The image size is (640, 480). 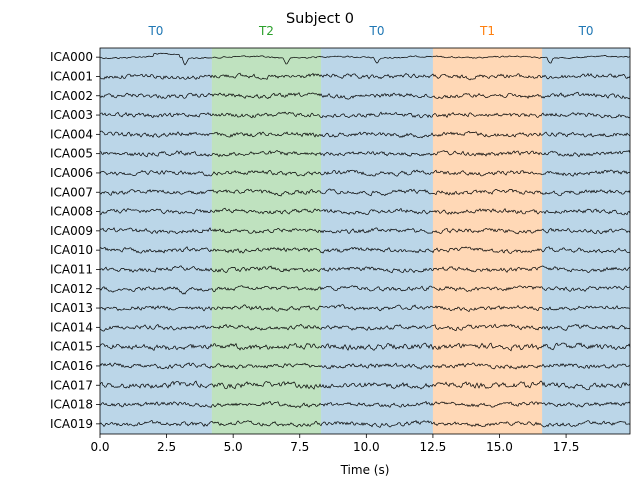 What do you see at coordinates (365, 173) in the screenshot?
I see `trace-ica006` at bounding box center [365, 173].